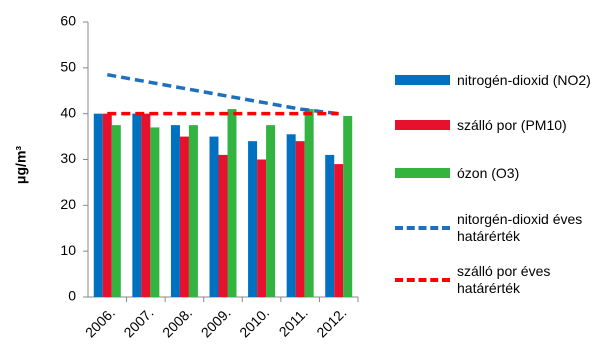 The width and height of the screenshot is (606, 364). I want to click on legend-item: nitrogén-dioxid (NO2), so click(493, 80).